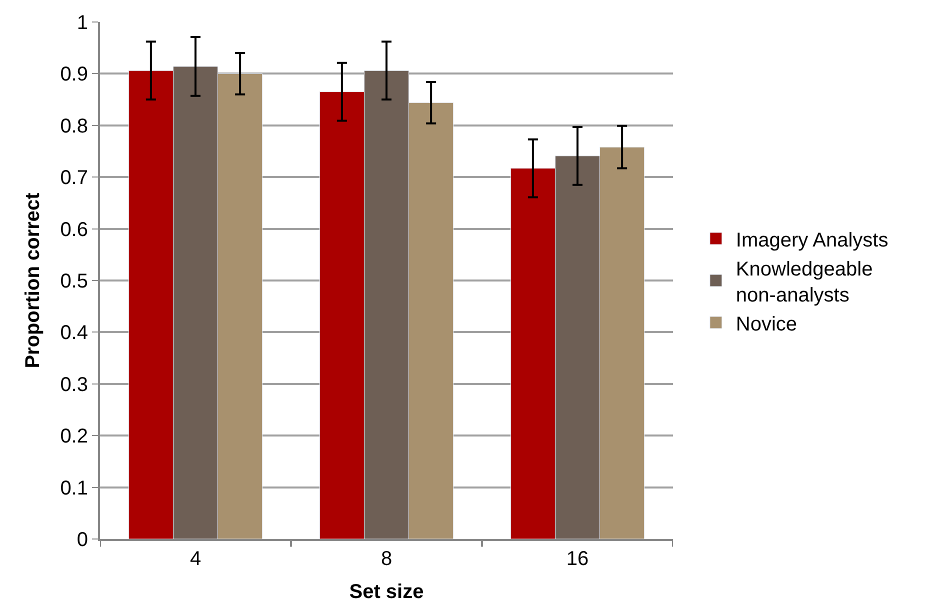 The height and width of the screenshot is (611, 943). What do you see at coordinates (74, 178) in the screenshot?
I see `y-tick-label: 0.7` at bounding box center [74, 178].